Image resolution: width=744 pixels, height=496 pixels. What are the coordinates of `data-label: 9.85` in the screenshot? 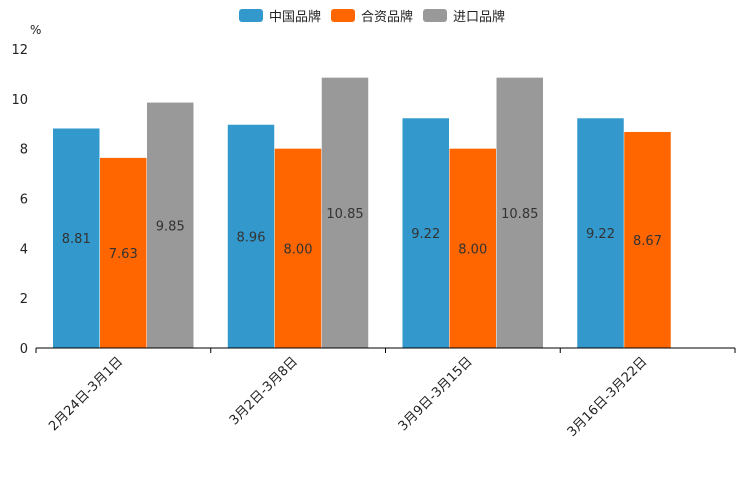 It's located at (170, 226).